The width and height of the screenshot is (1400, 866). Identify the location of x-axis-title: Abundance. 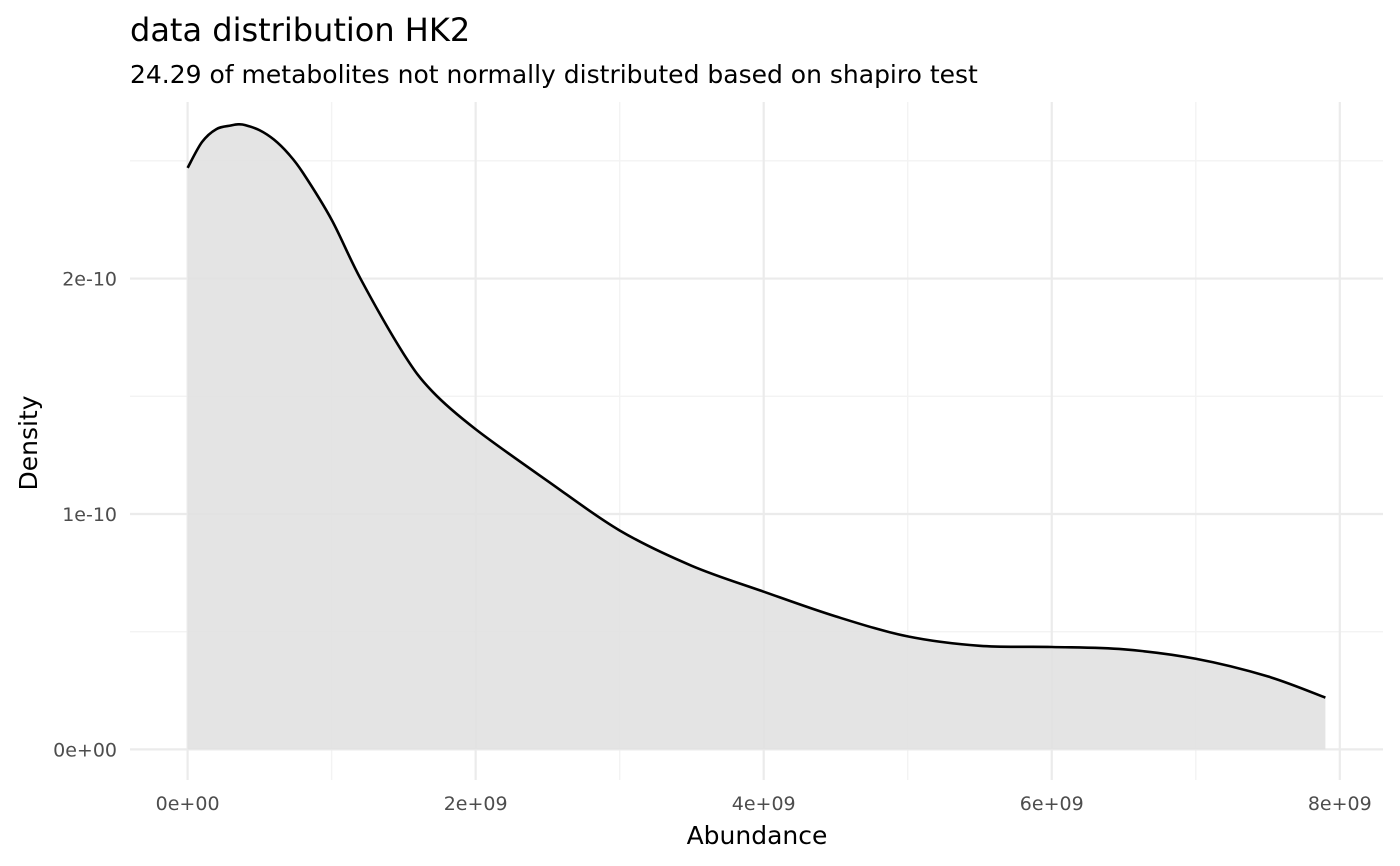
(757, 835).